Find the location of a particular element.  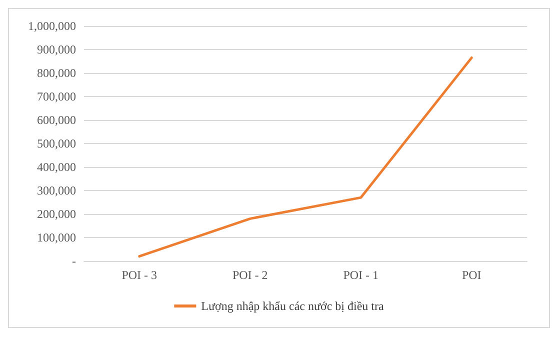

legend-label: Lượng nhập khẩu các nước bị điều tra is located at coordinates (292, 306).